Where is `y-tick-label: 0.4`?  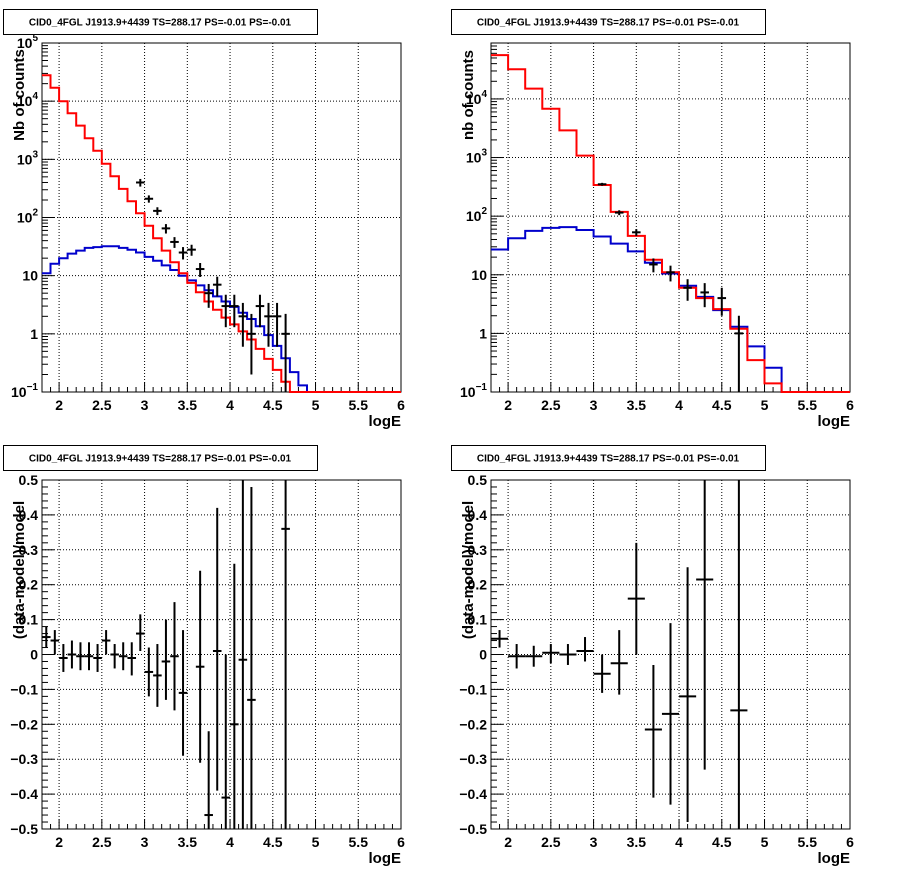
y-tick-label: 0.4 is located at coordinates (29, 515).